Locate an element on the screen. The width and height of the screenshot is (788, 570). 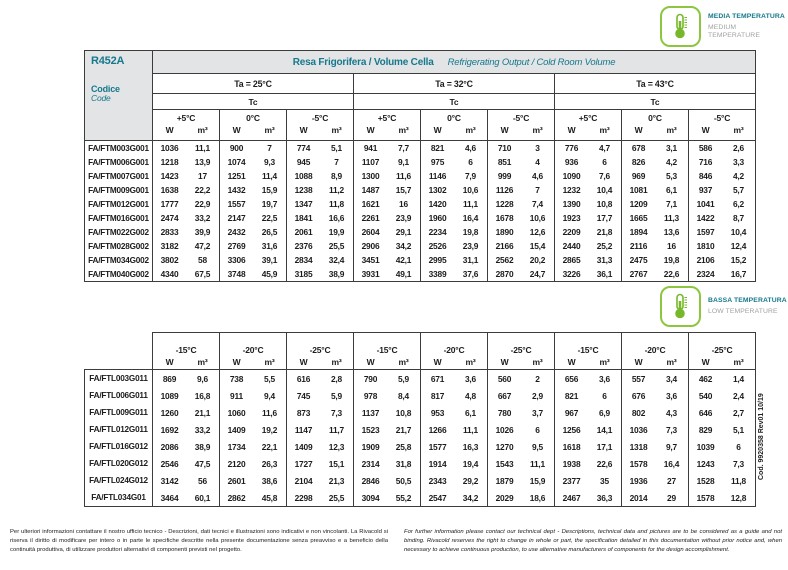
value-cell: 2562 20,2 is located at coordinates (521, 260).